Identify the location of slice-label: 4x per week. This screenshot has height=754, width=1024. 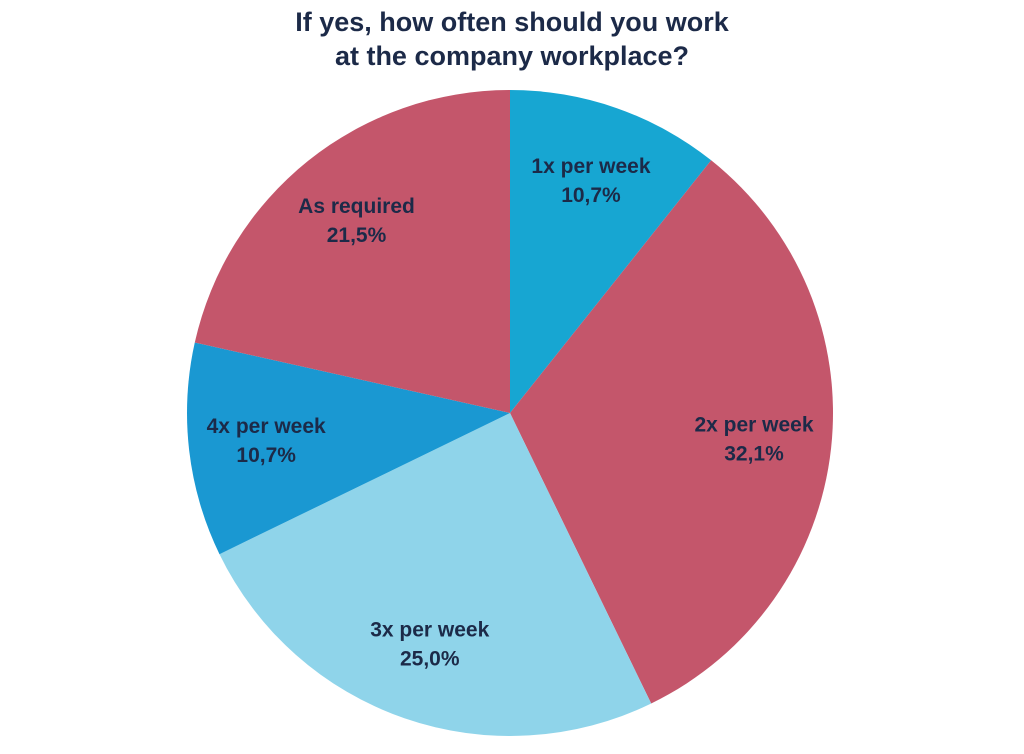
(266, 426).